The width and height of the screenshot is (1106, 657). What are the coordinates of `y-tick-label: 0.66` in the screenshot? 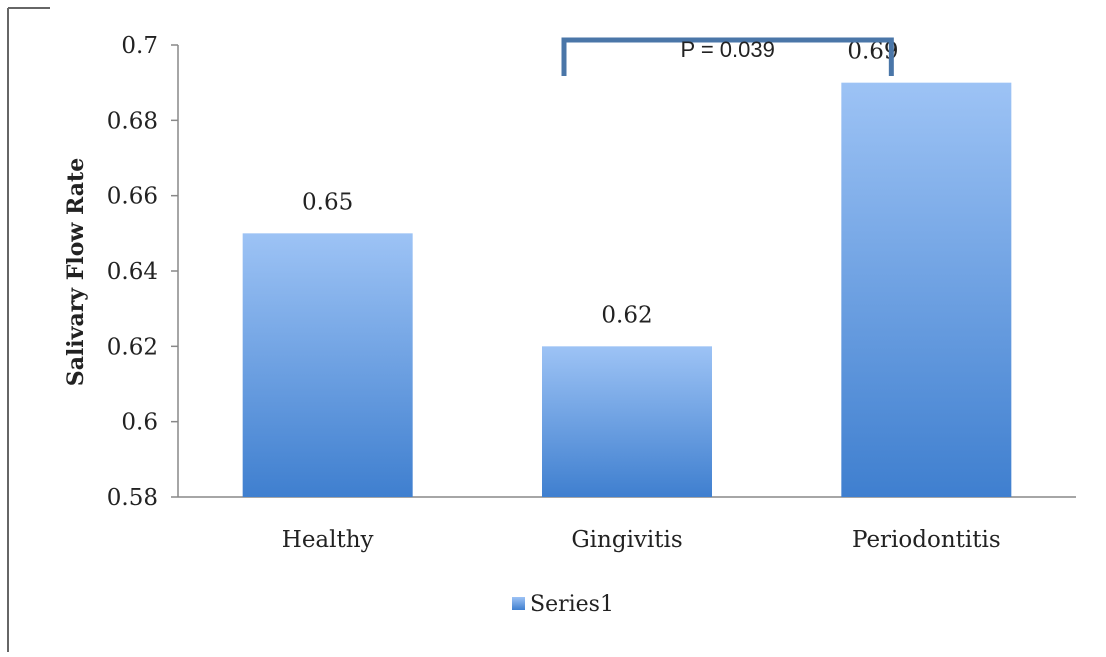 It's located at (132, 197).